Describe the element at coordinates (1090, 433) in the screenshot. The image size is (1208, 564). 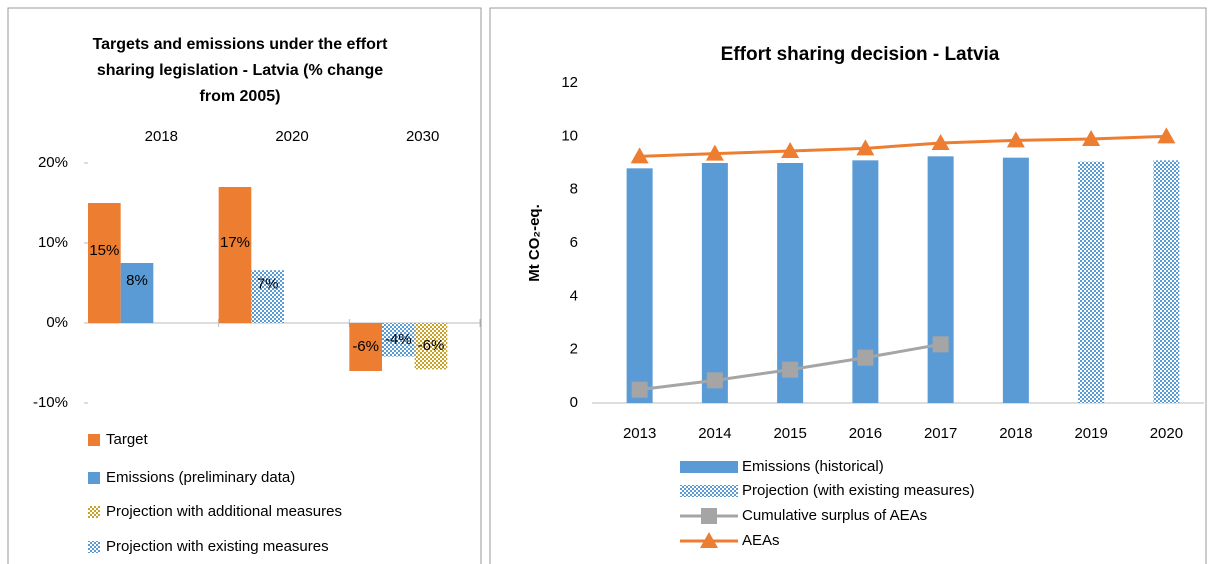
I see `x-tick-label: 2019` at that location.